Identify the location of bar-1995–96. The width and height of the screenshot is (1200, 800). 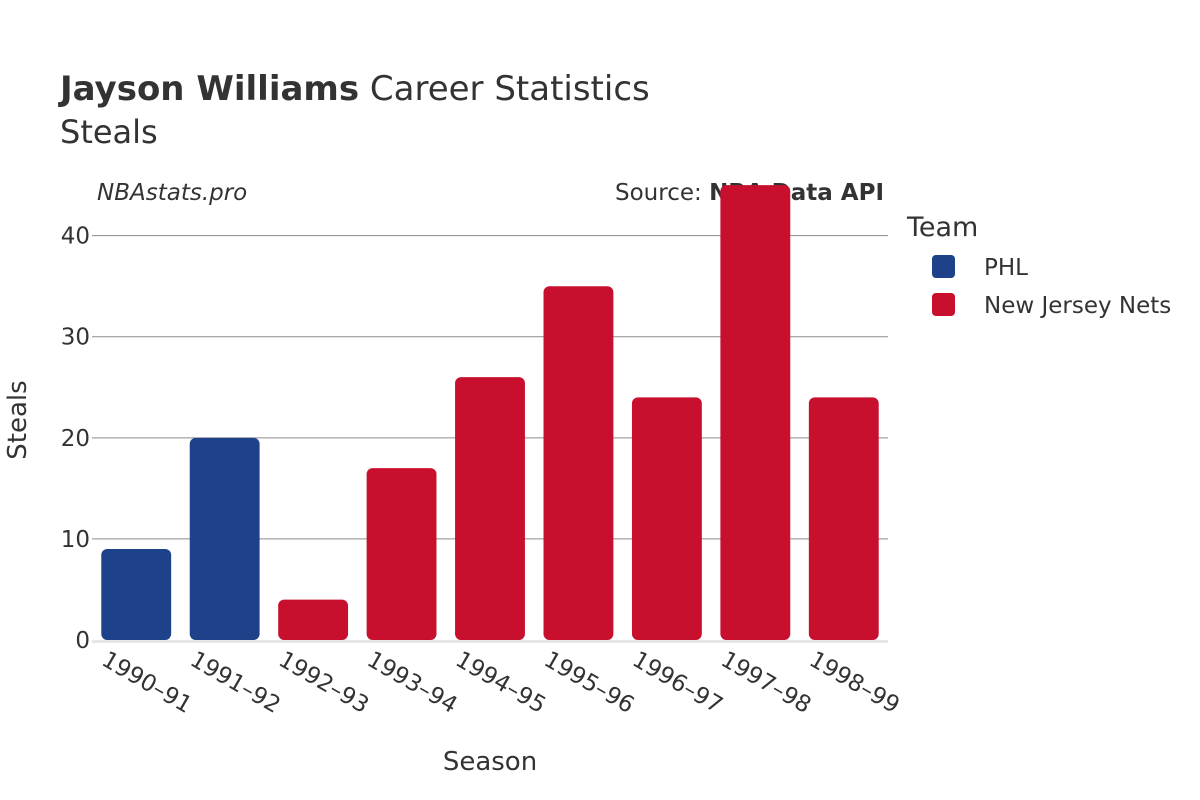
(578, 463).